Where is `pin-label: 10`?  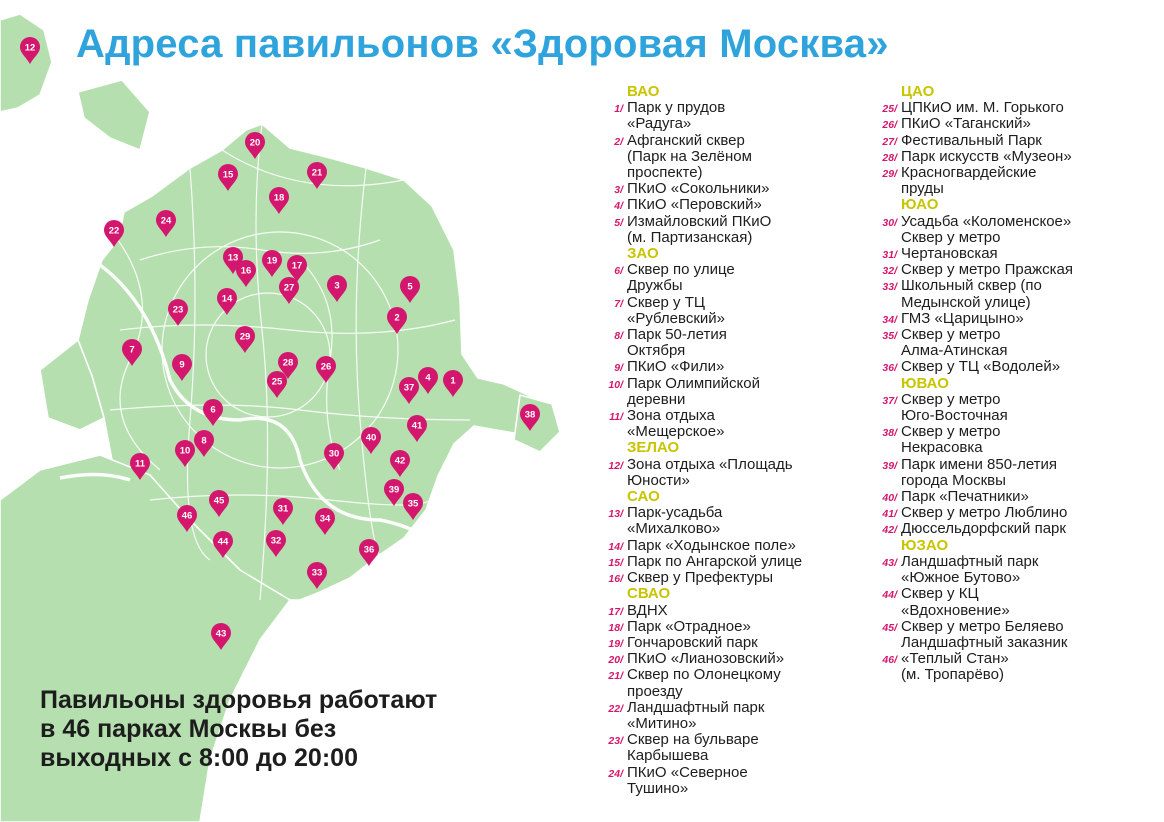
pin-label: 10 is located at coordinates (185, 450).